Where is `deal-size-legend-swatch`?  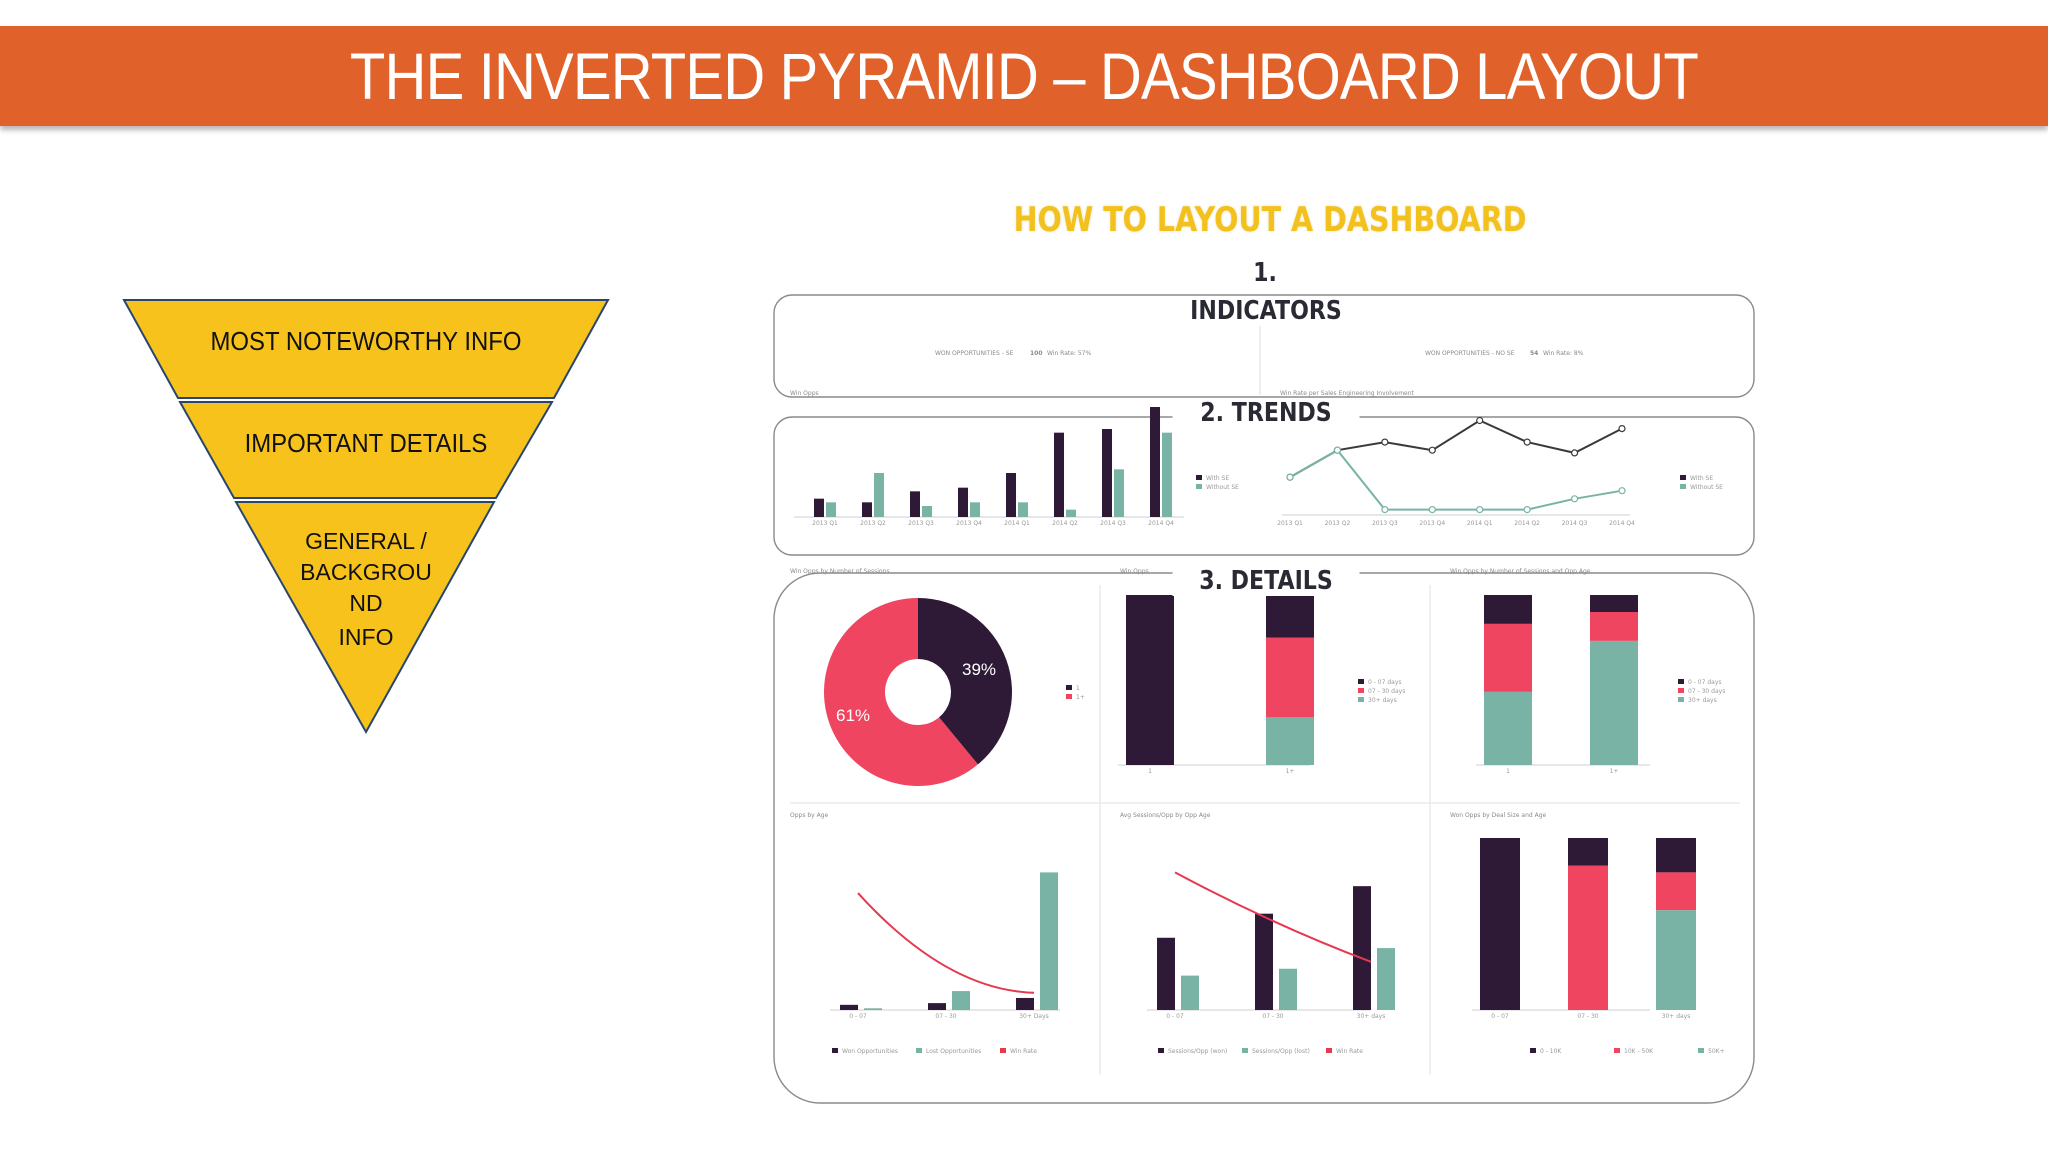
deal-size-legend-swatch is located at coordinates (1701, 1050).